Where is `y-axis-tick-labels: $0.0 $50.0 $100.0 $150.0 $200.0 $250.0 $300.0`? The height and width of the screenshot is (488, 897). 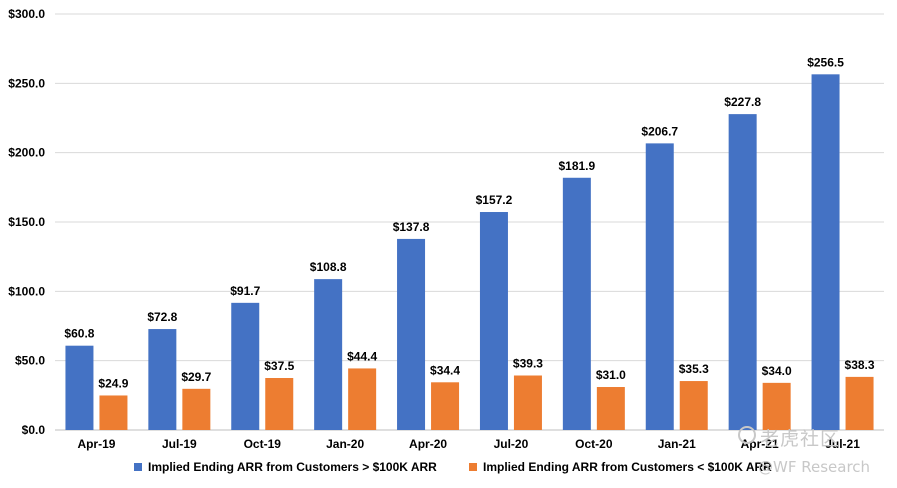
y-axis-tick-labels: $0.0 $50.0 $100.0 $150.0 $200.0 $250.0 $300.0 is located at coordinates (26, 222).